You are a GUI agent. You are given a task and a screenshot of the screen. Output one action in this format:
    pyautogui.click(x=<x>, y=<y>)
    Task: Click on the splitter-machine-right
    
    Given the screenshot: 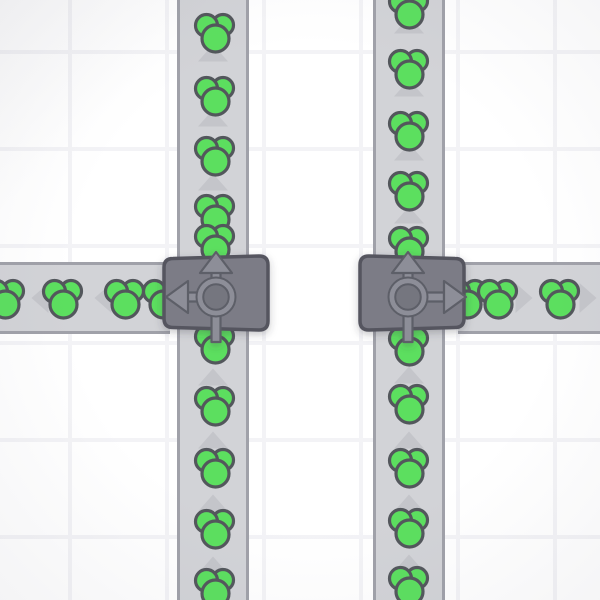 What is the action you would take?
    pyautogui.click(x=413, y=297)
    